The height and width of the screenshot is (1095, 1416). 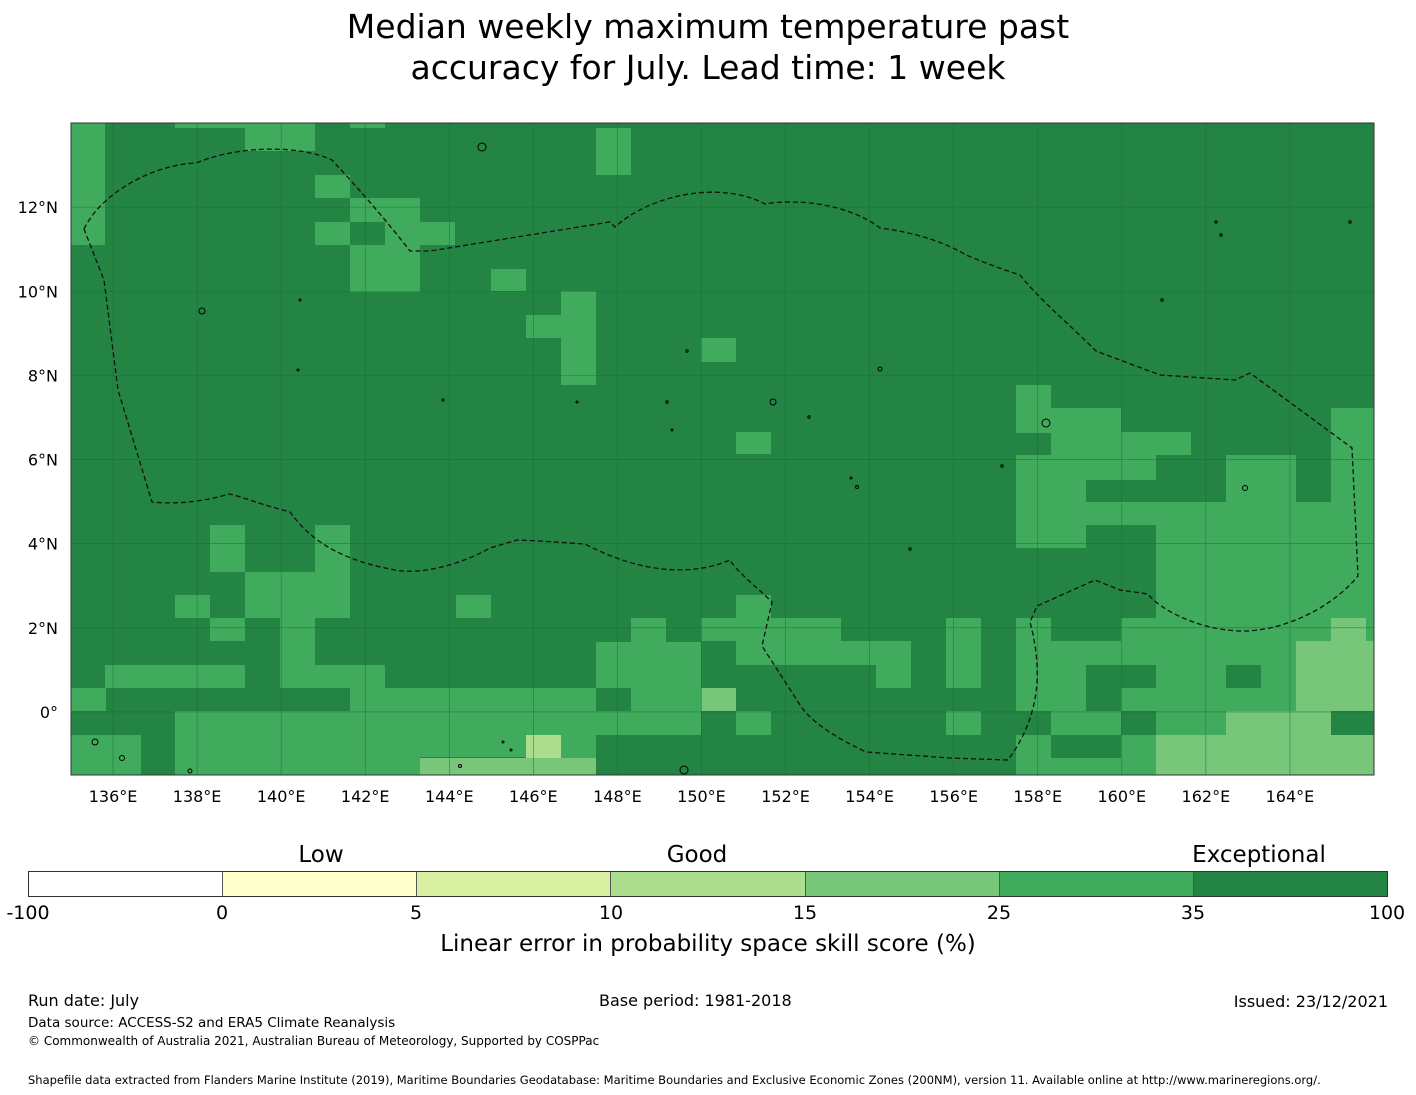 What do you see at coordinates (1121, 796) in the screenshot?
I see `longitude-tick-label: 160°E` at bounding box center [1121, 796].